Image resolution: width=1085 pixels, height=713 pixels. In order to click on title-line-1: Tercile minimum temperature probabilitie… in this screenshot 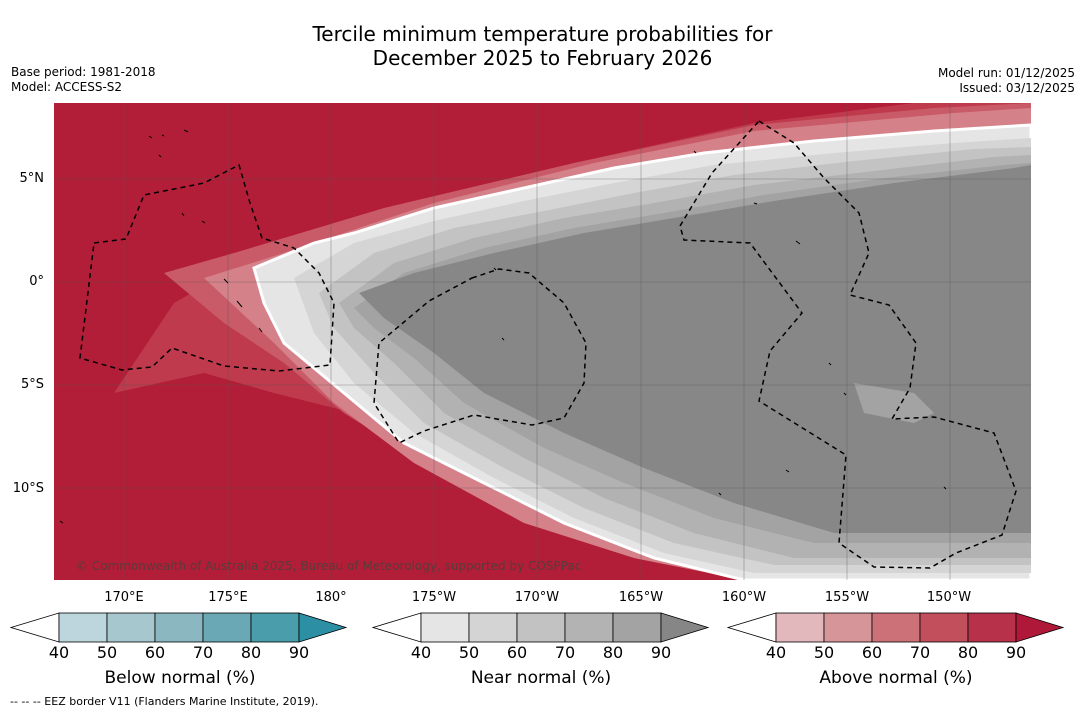, I will do `click(542, 34)`.